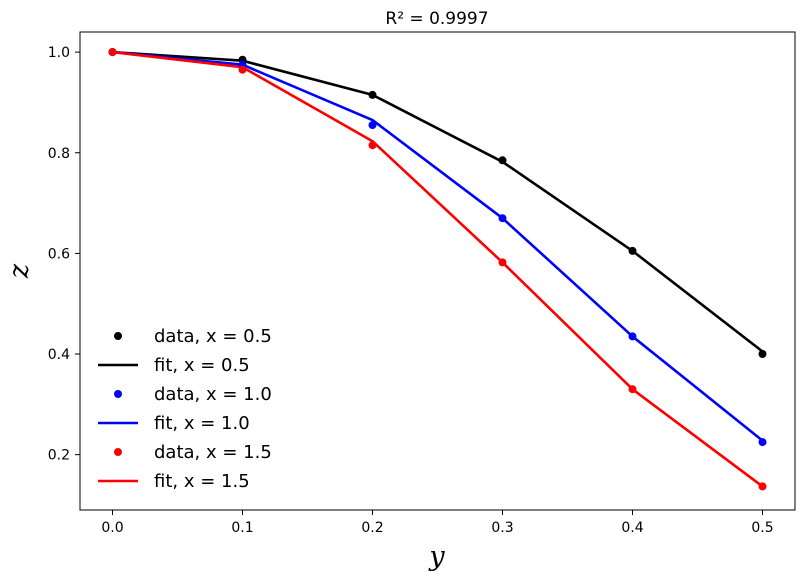  What do you see at coordinates (112, 528) in the screenshot?
I see `x-tick-label: 0.0` at bounding box center [112, 528].